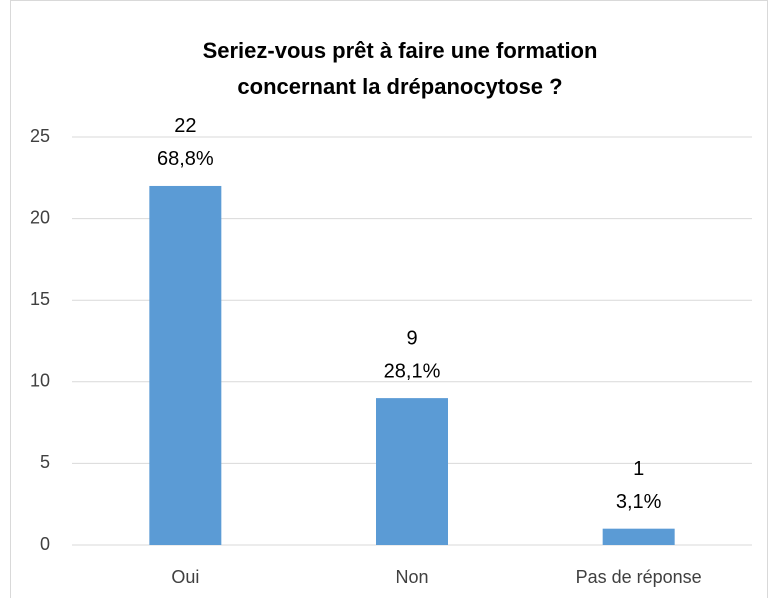  Describe the element at coordinates (639, 577) in the screenshot. I see `x-tick-label: Pas de réponse` at that location.